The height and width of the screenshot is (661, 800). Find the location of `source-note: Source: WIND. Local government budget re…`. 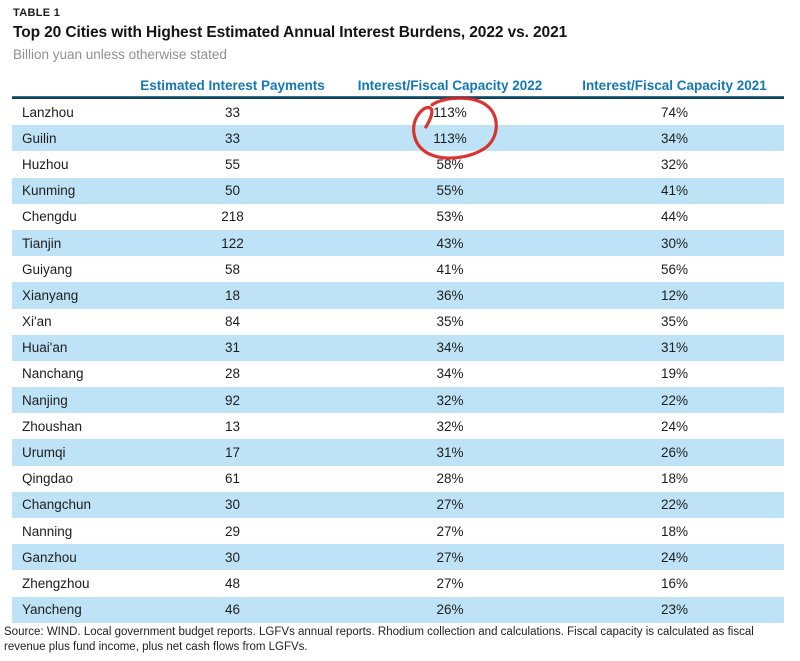

source-note: Source: WIND. Local government budget re… is located at coordinates (379, 639).